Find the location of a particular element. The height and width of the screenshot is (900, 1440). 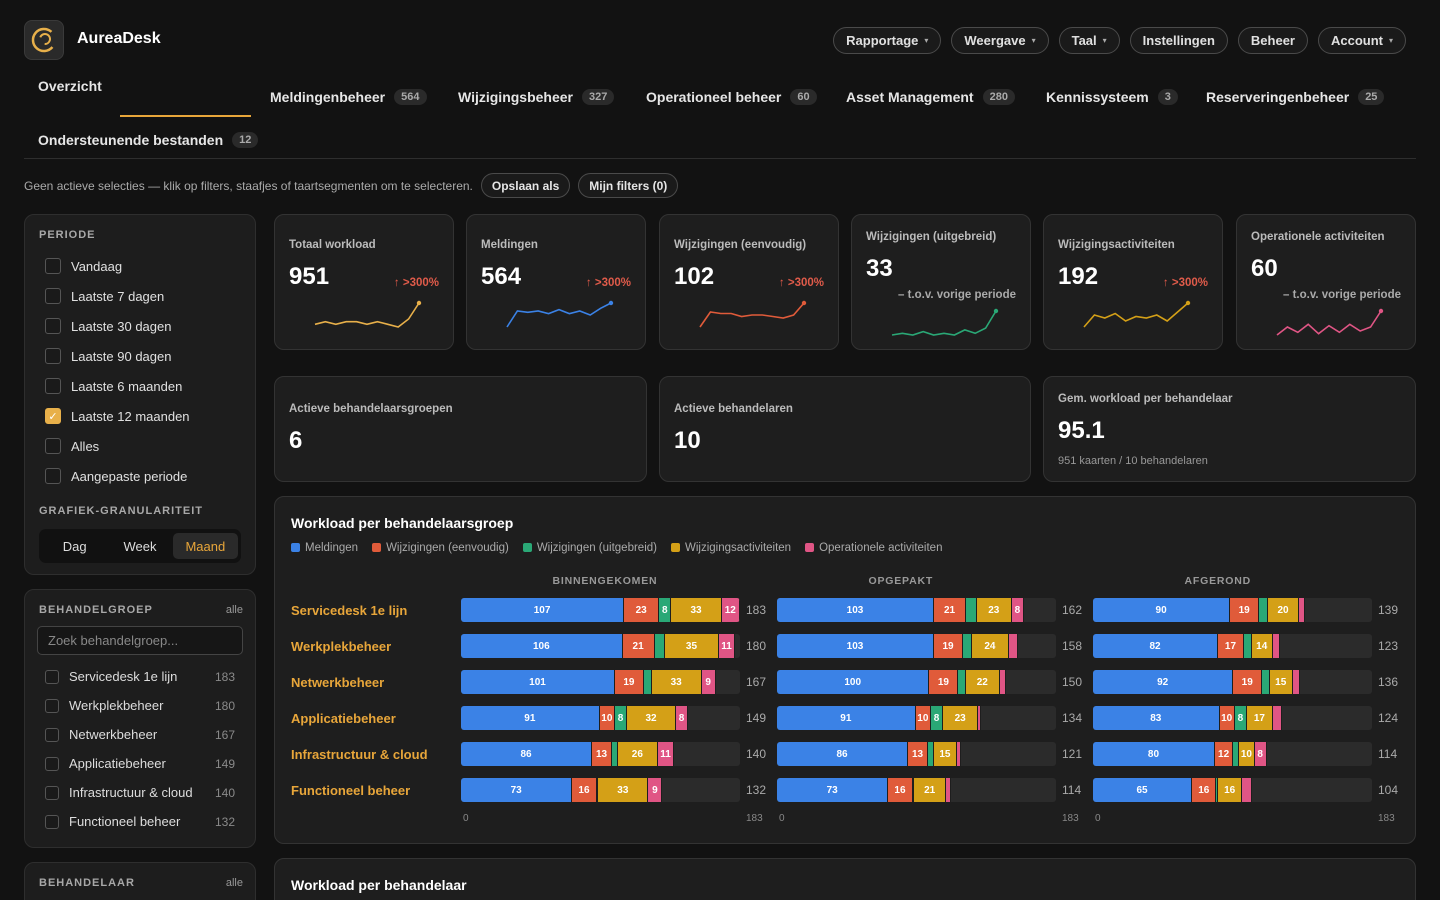

bar-segment-meldingen: 103 is located at coordinates (856, 610).